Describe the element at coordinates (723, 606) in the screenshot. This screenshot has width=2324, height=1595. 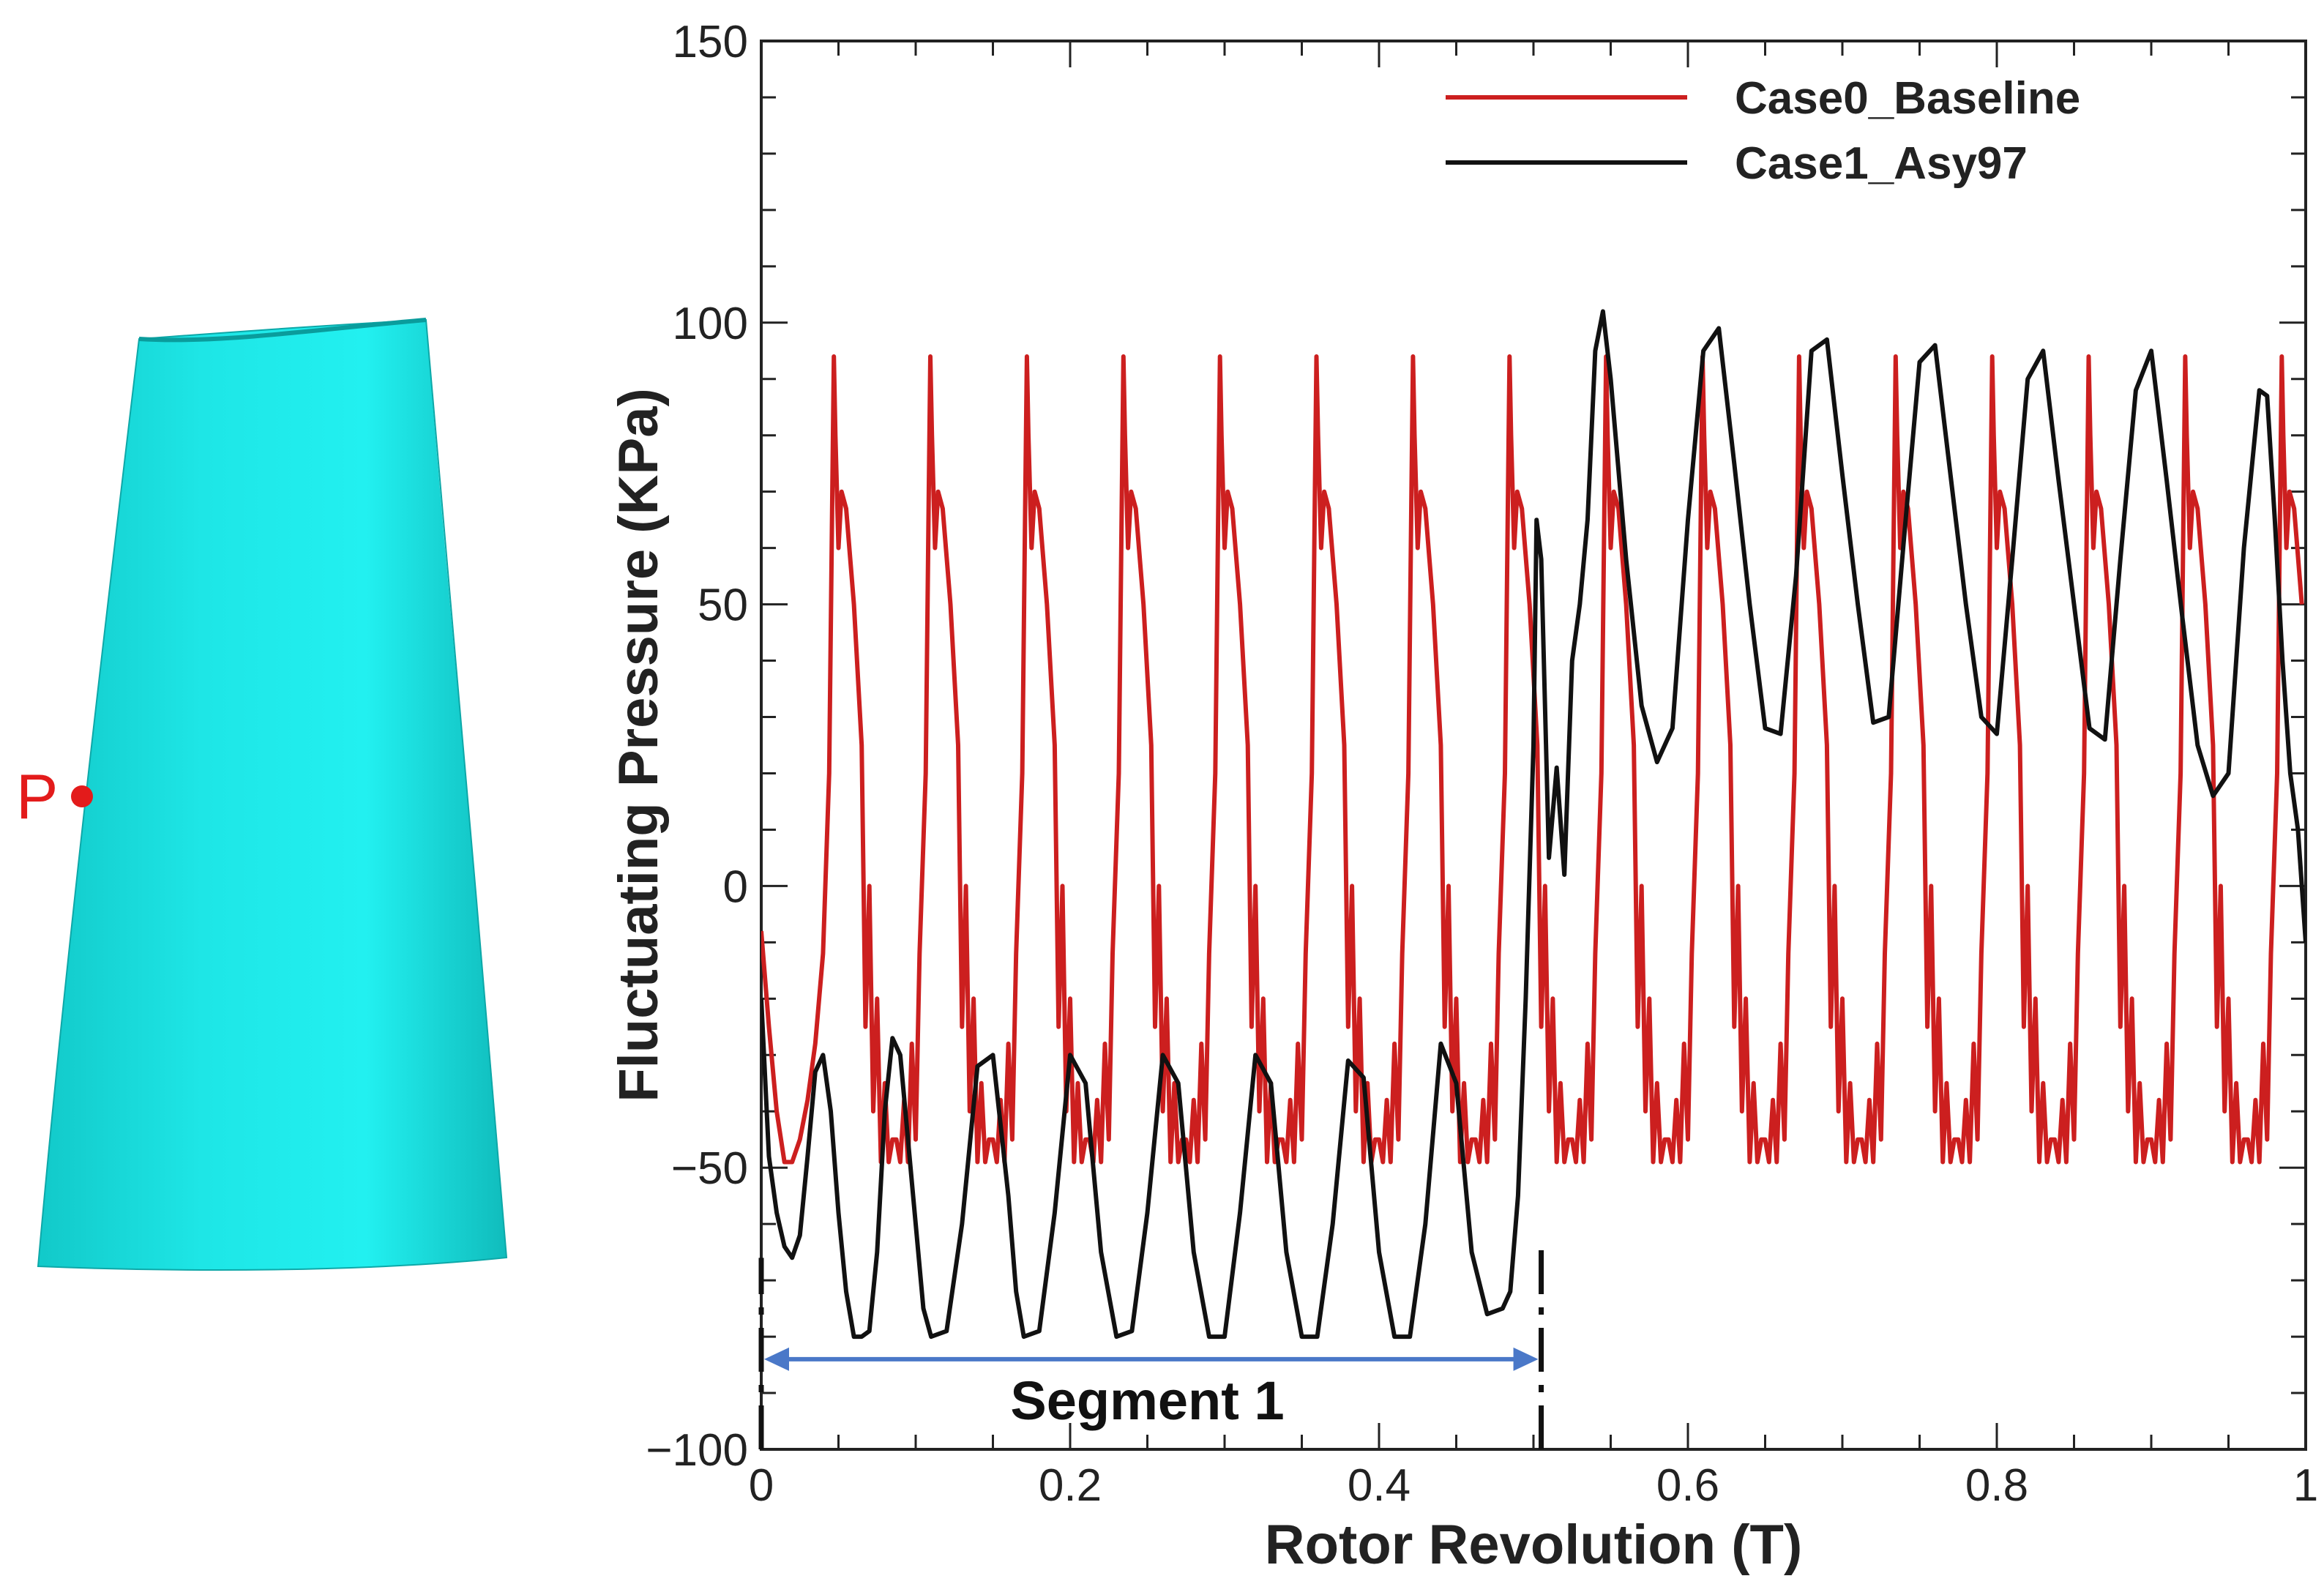
I see `y-tick-label: 50` at that location.